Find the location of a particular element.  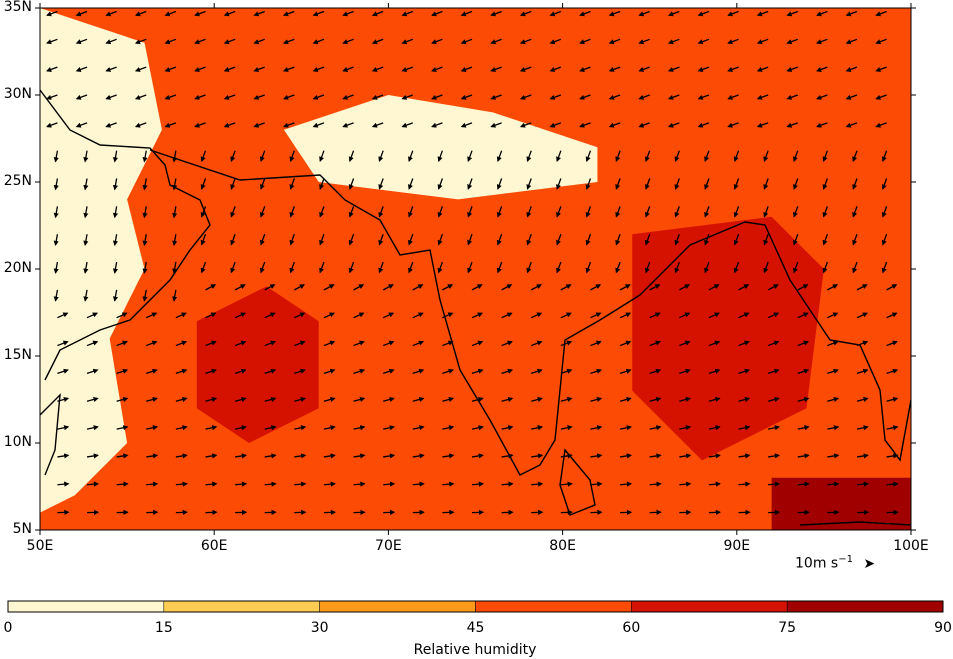

y-tick-label: 20N is located at coordinates (17, 268).